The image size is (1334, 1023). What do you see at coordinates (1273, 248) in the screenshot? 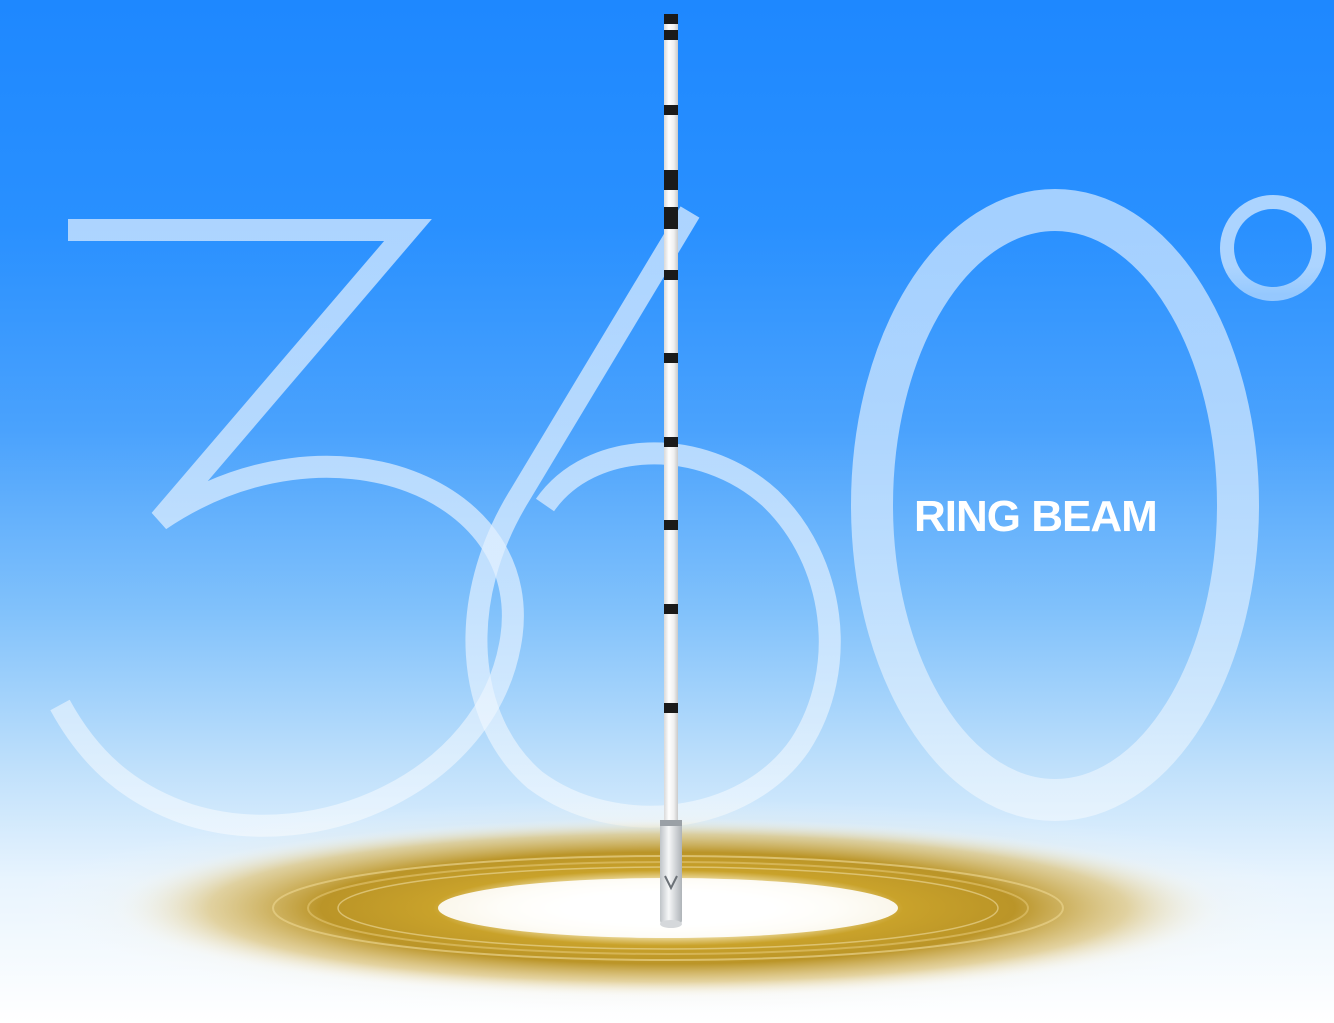
I see `degree-symbol` at bounding box center [1273, 248].